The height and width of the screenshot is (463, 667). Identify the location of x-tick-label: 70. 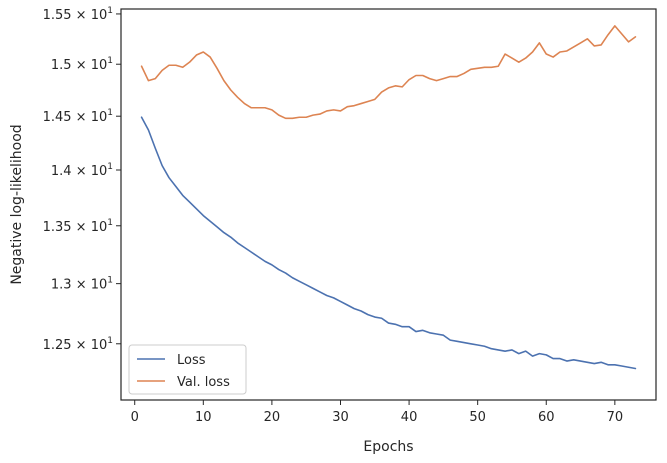
(615, 417).